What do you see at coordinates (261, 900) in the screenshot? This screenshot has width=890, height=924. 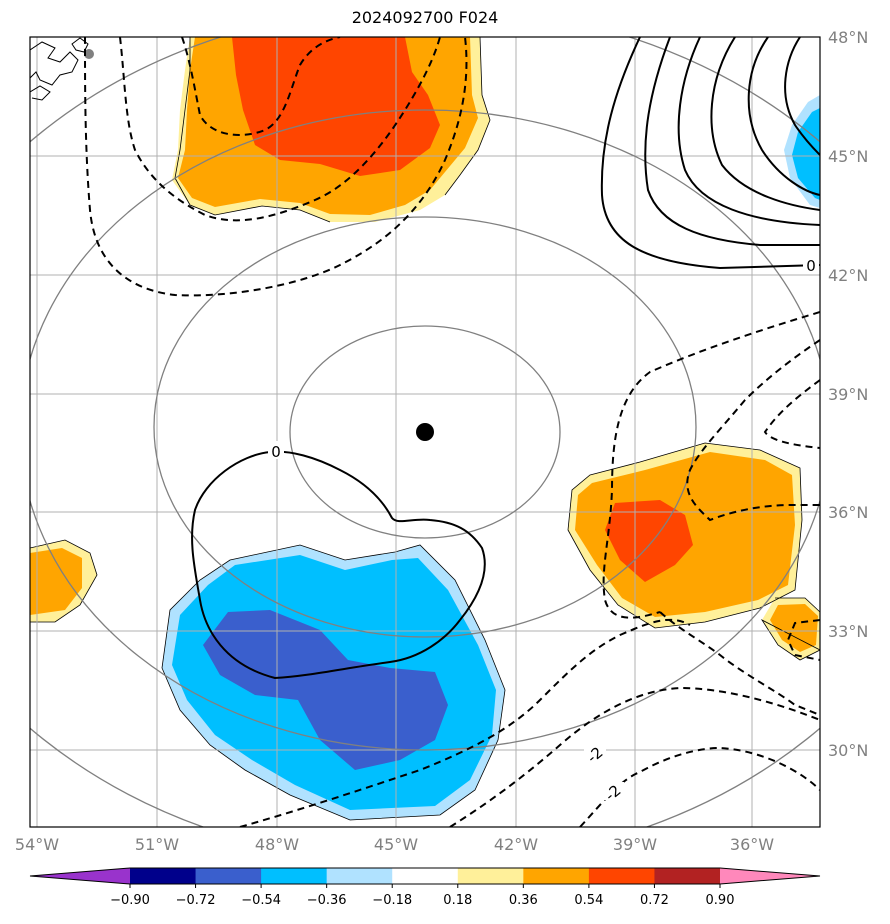 I see `colorbar-tick-label: −0.54` at bounding box center [261, 900].